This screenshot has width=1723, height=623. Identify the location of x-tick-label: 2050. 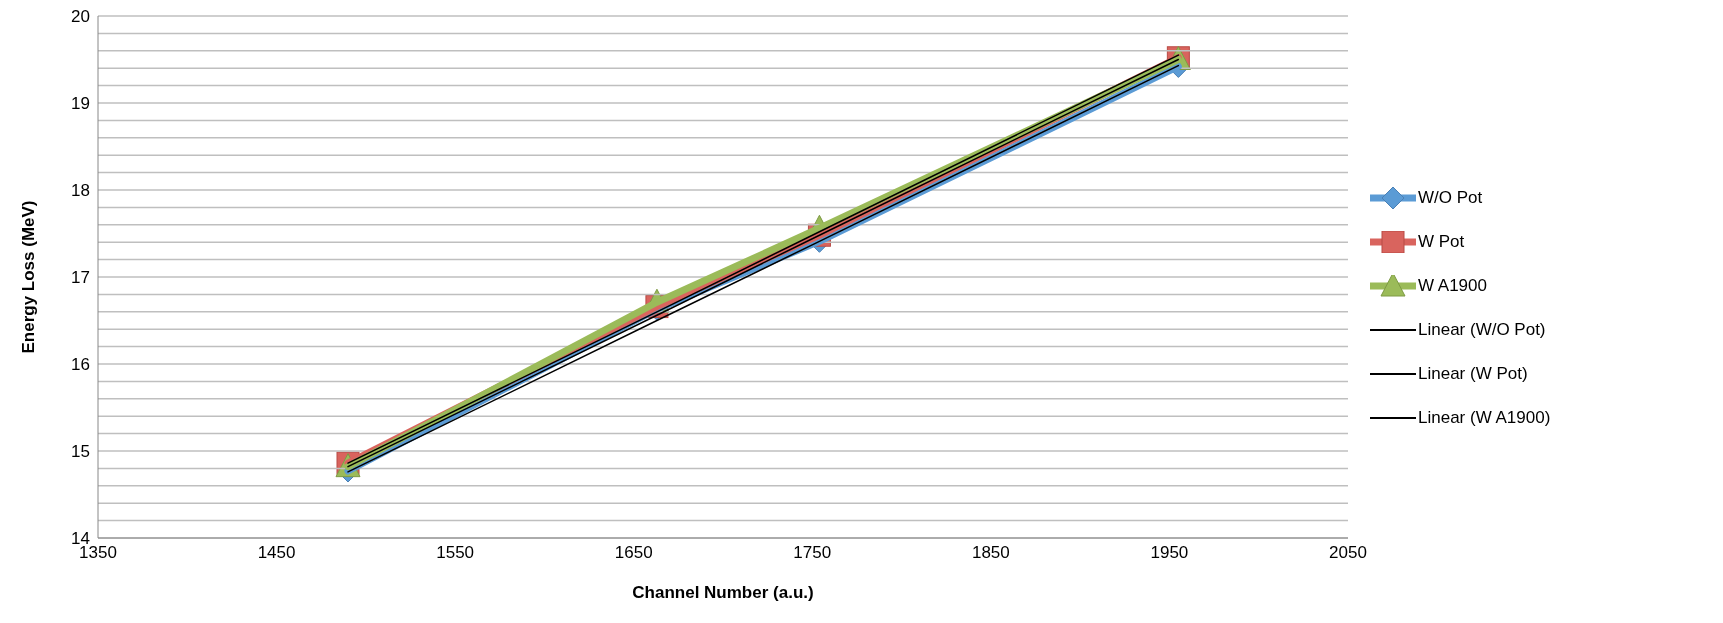
(1348, 553).